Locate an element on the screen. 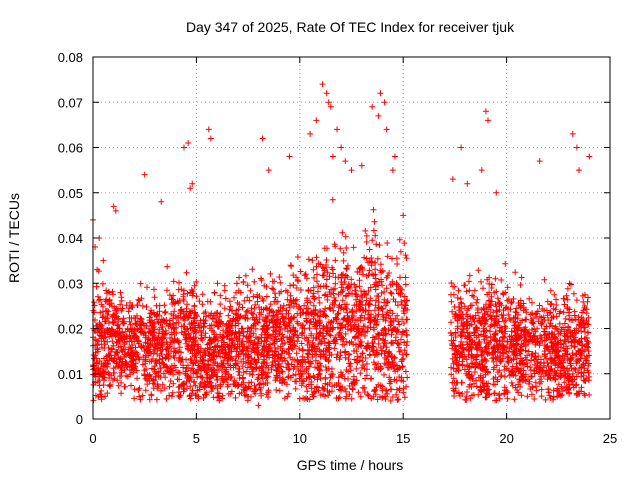 The width and height of the screenshot is (640, 480). y-tick-label: 0.08 is located at coordinates (70, 57).